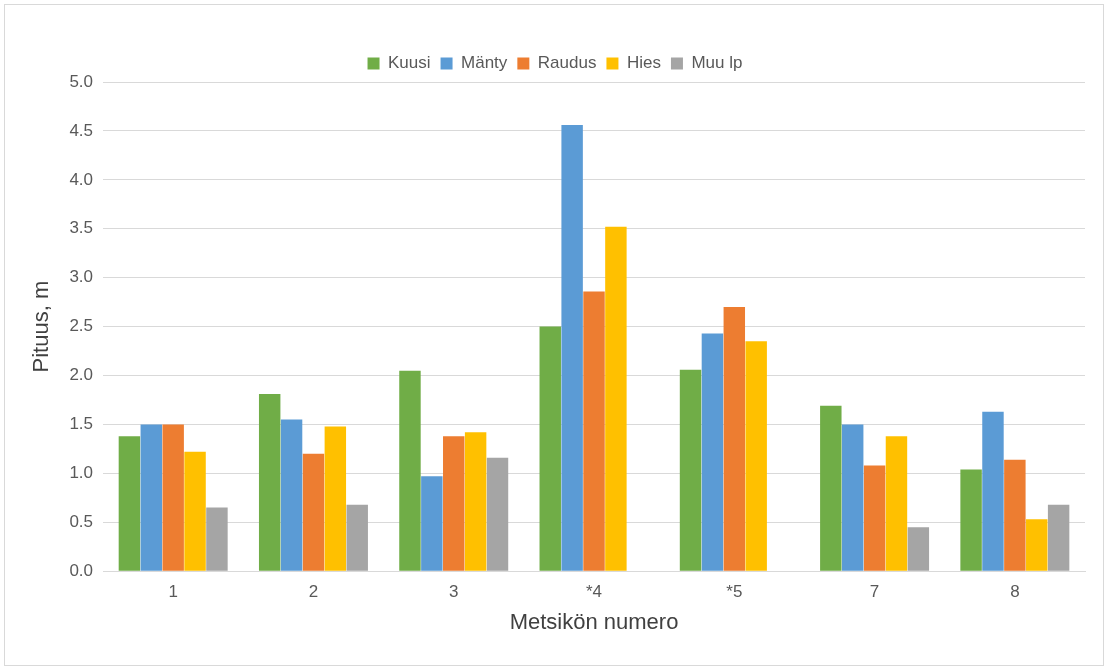  I want to click on y-tick-label: 2.5, so click(81, 326).